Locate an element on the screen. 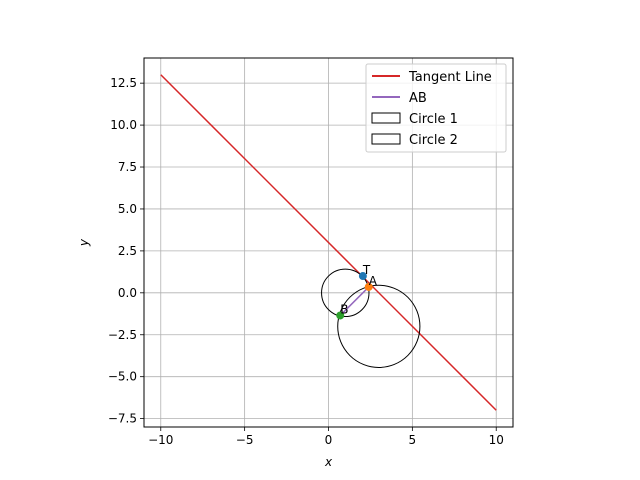  y-axis-label: y is located at coordinates (84, 242).